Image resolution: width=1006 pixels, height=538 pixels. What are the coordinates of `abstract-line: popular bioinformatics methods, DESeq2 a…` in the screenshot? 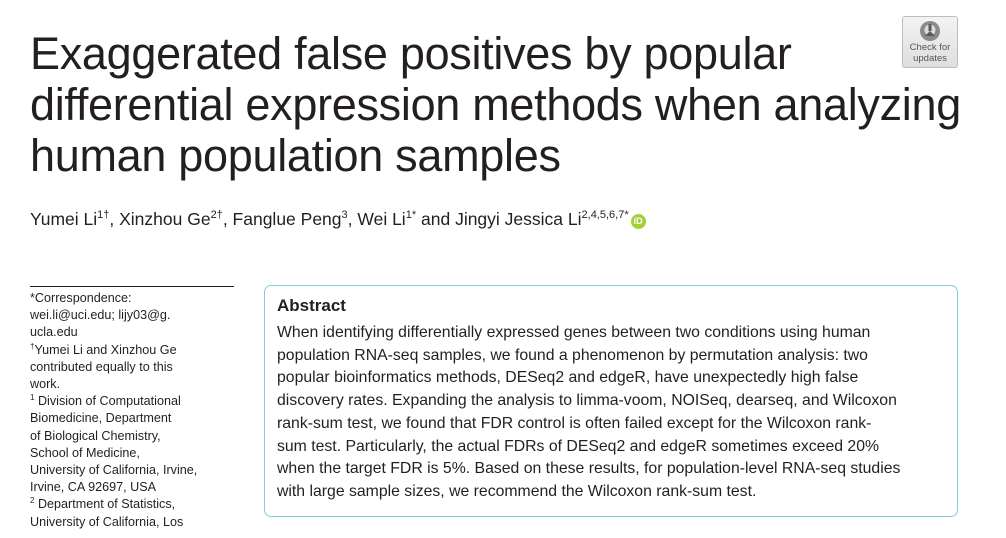 It's located at (568, 378).